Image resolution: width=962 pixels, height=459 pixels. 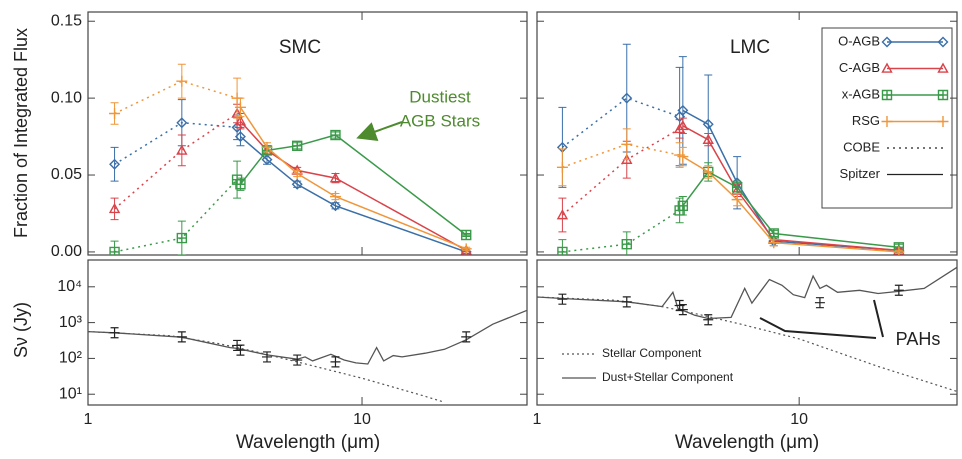 What do you see at coordinates (66, 20) in the screenshot?
I see `y-tick-label: 0.15` at bounding box center [66, 20].